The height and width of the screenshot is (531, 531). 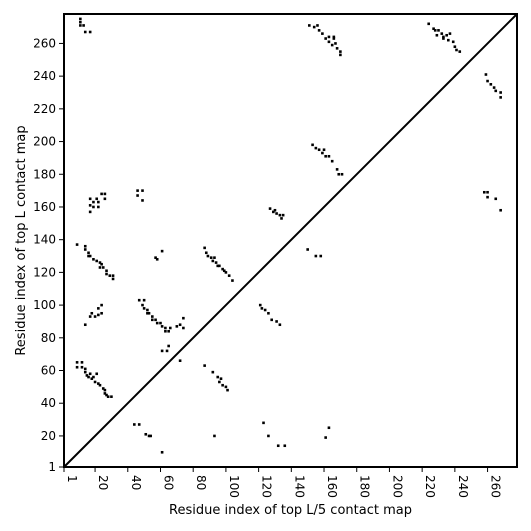 What do you see at coordinates (44, 240) in the screenshot?
I see `y-tick-label: 140` at bounding box center [44, 240].